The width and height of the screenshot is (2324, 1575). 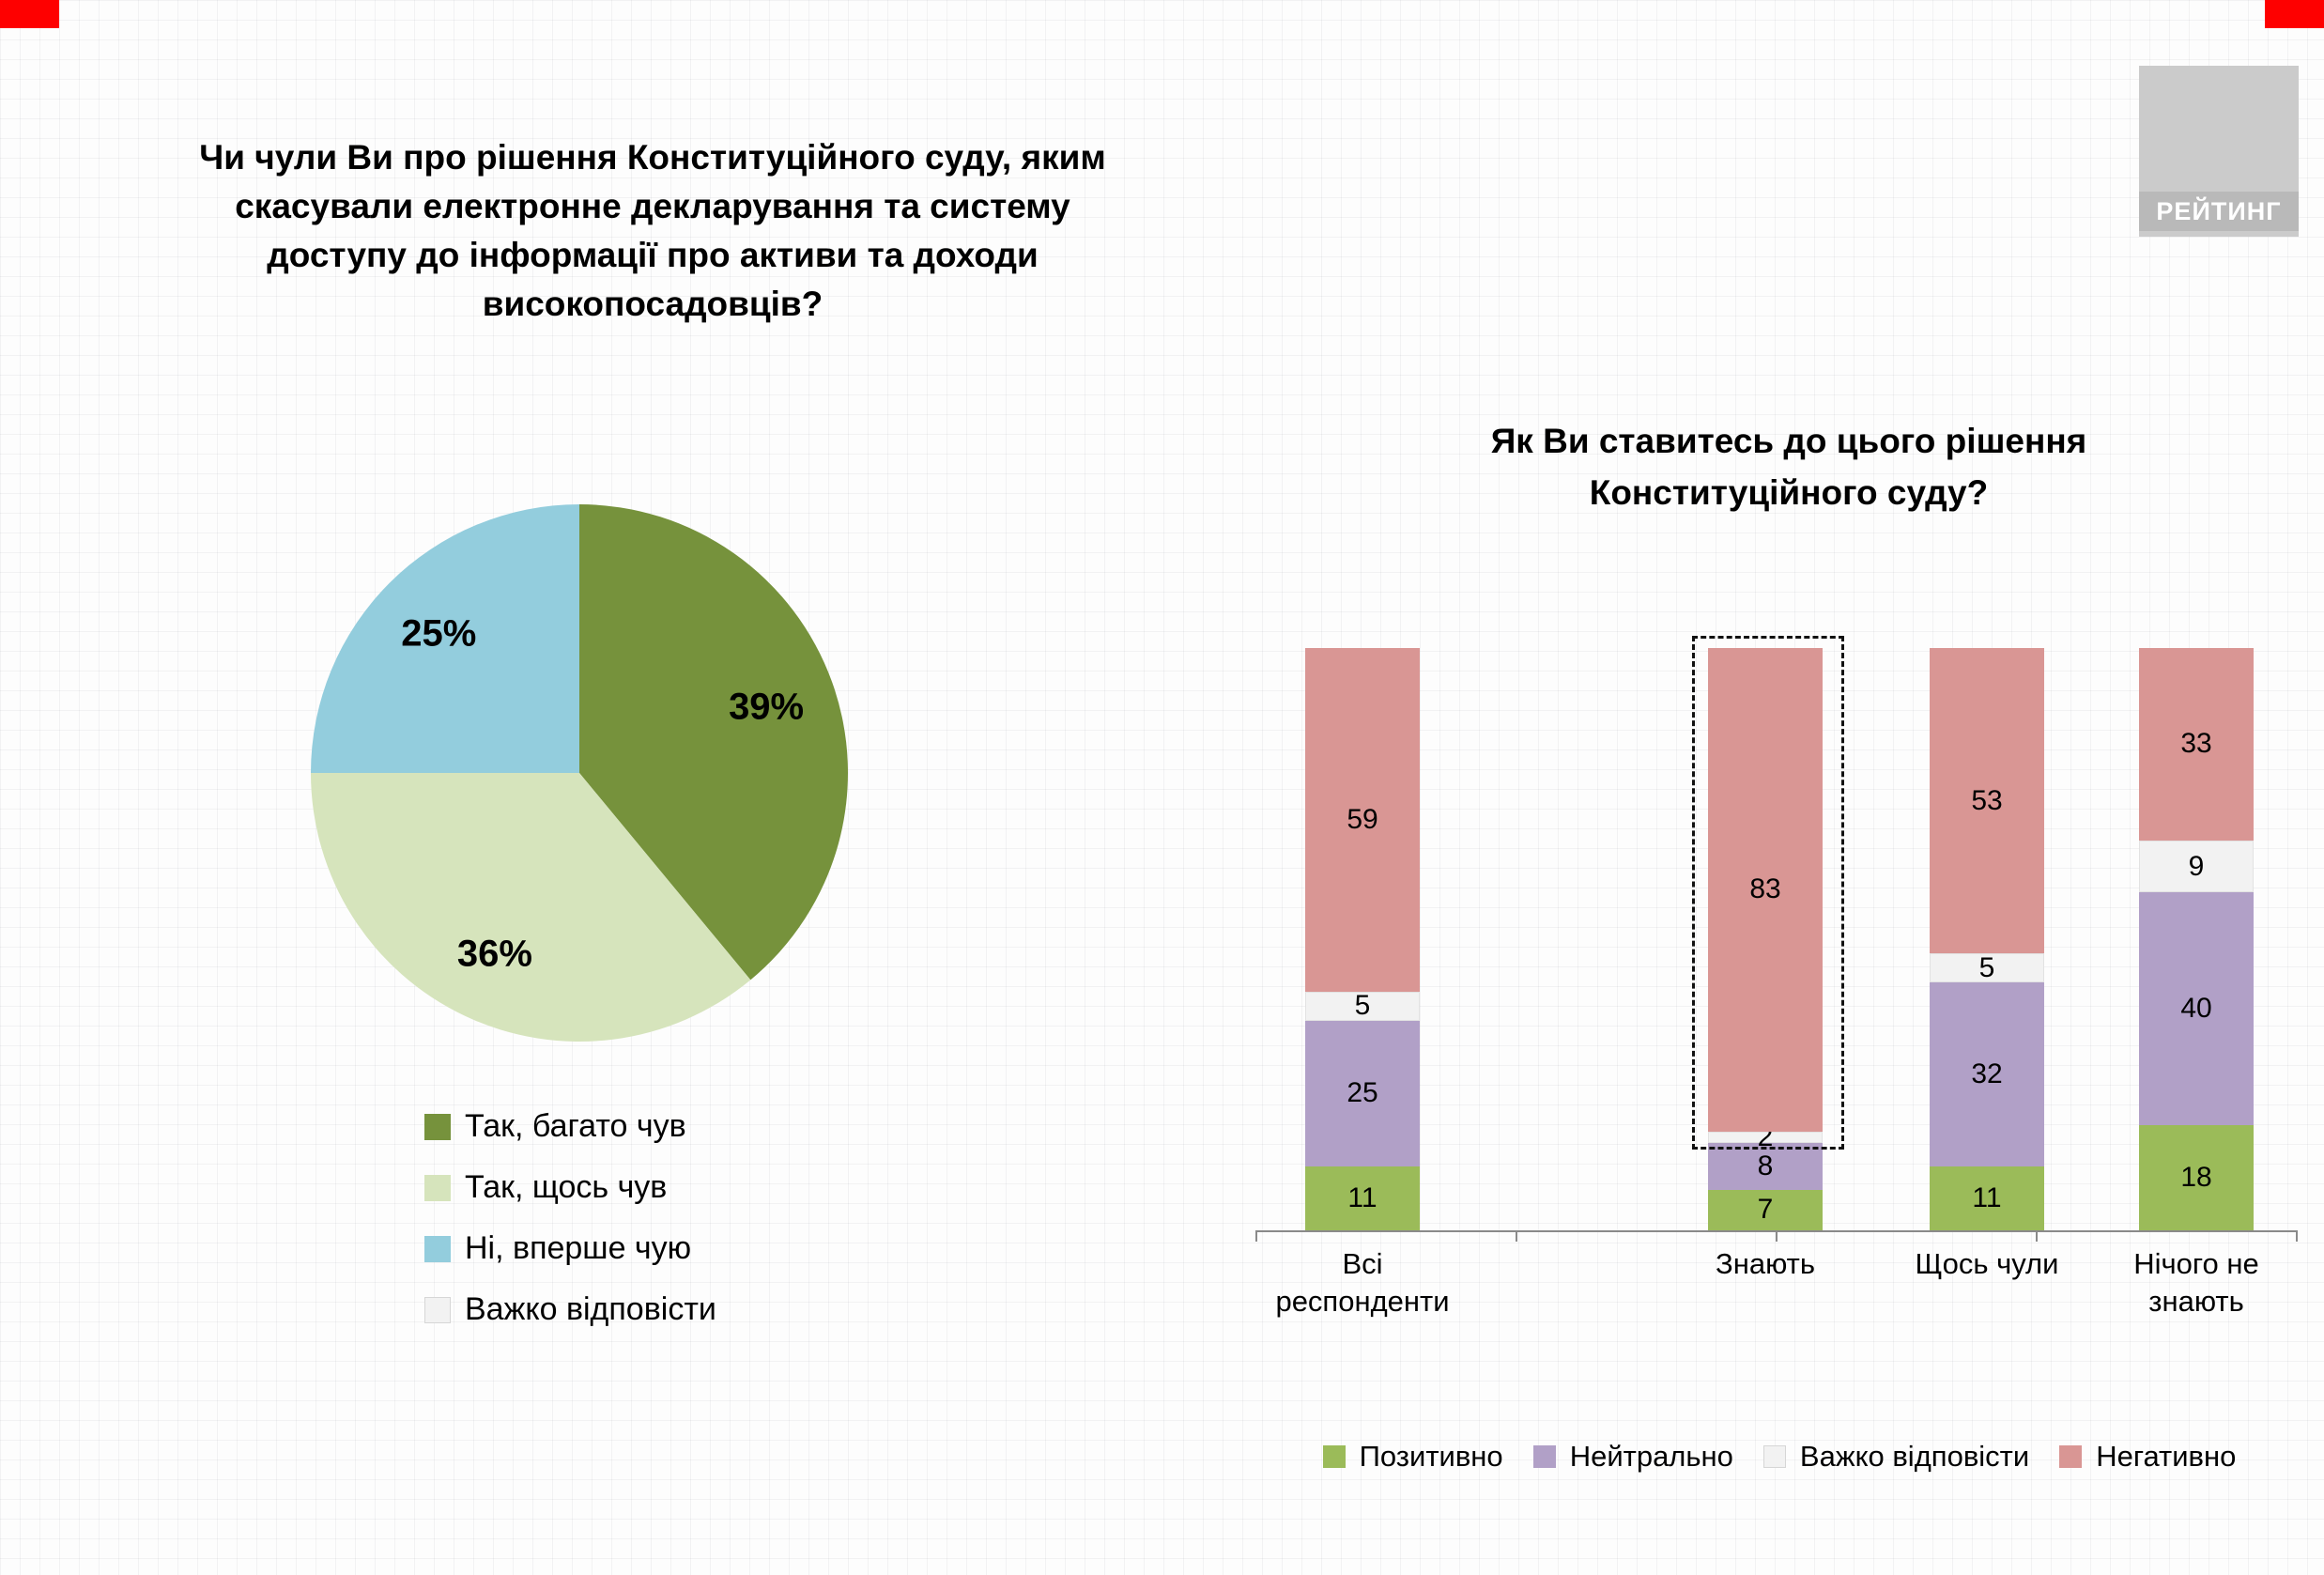 I want to click on legend-label: Так, багато чув, so click(x=576, y=1126).